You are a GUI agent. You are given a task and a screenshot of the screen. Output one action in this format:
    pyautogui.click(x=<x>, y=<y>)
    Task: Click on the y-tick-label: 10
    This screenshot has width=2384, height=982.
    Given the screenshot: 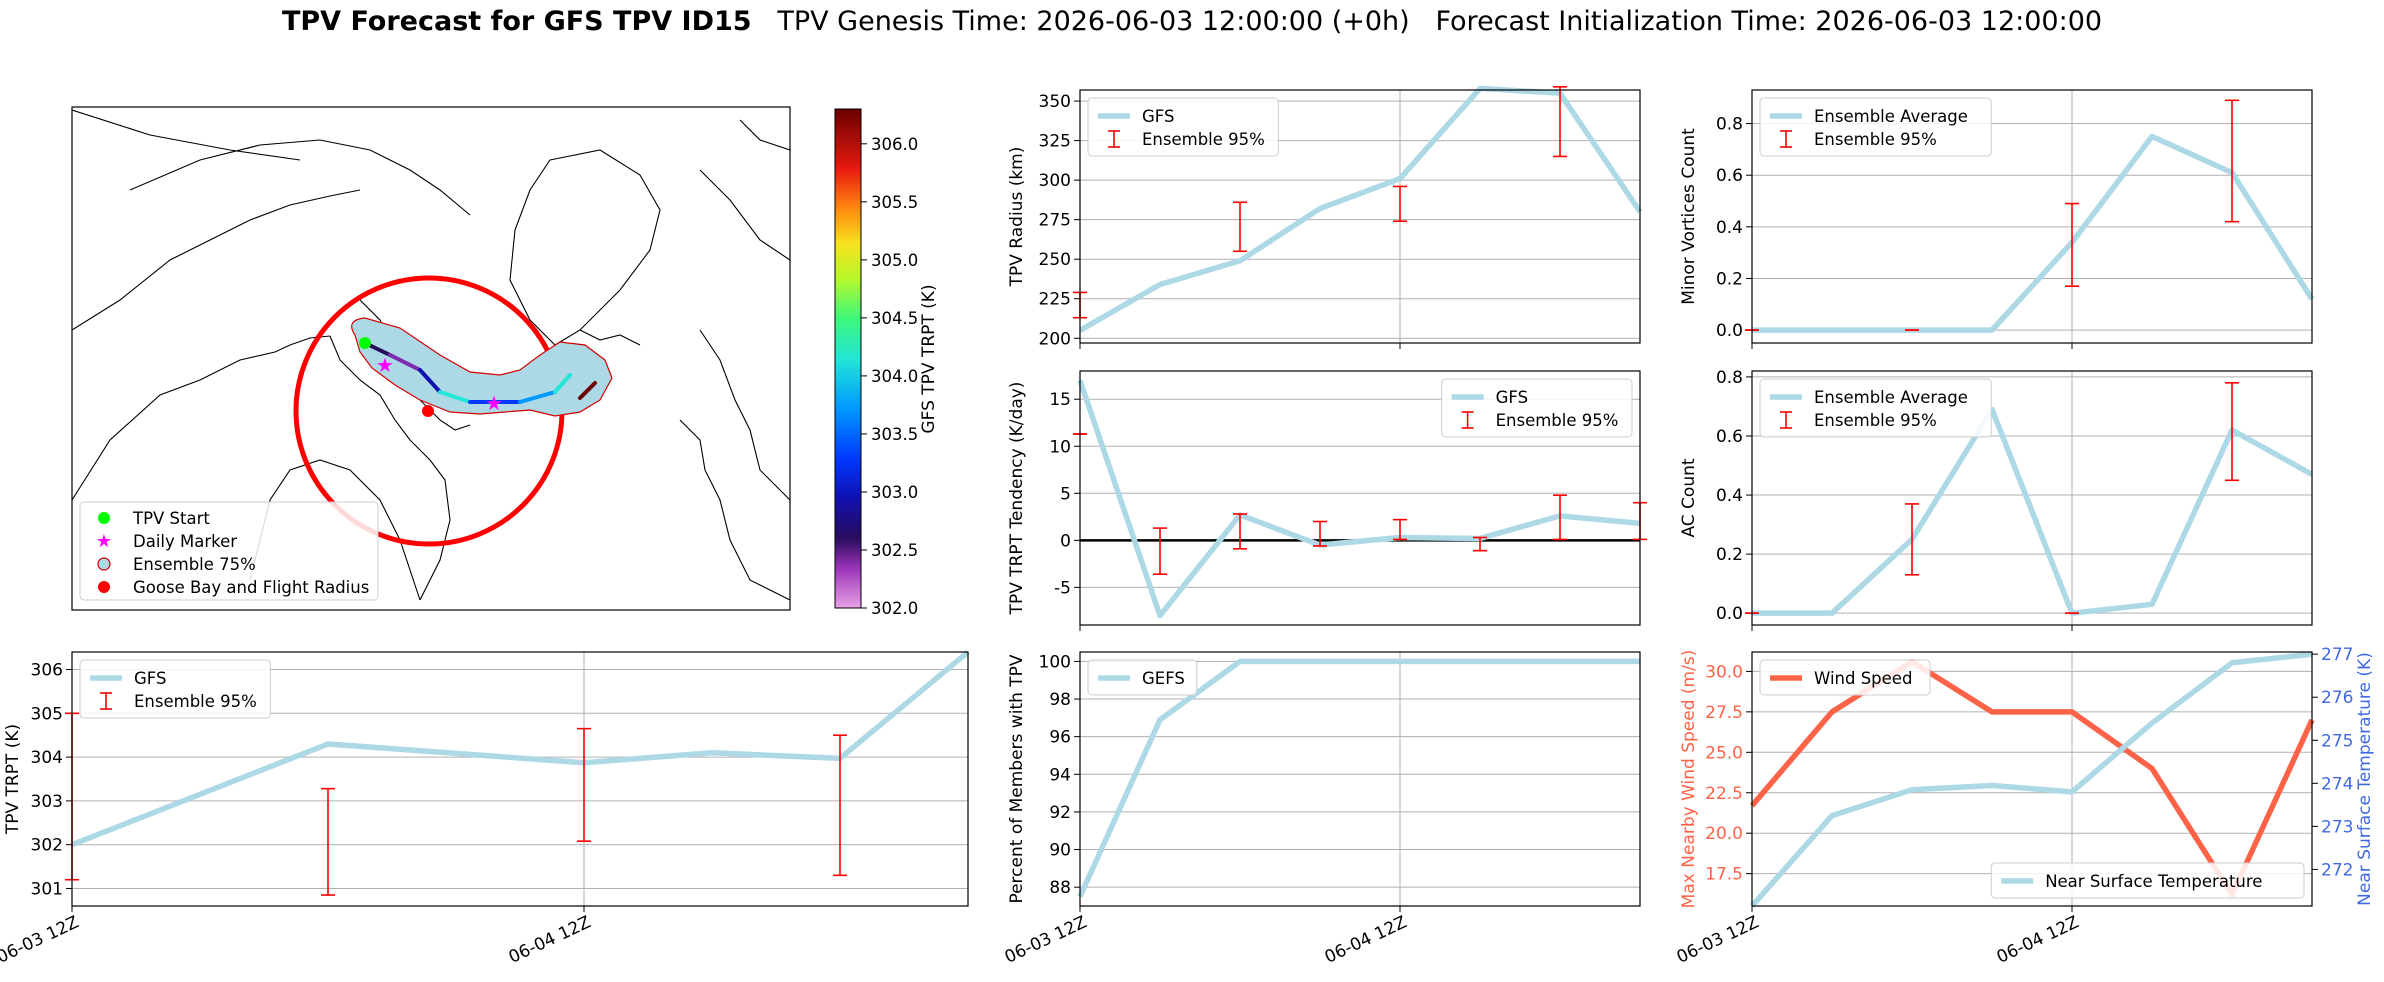 What is the action you would take?
    pyautogui.click(x=1060, y=447)
    